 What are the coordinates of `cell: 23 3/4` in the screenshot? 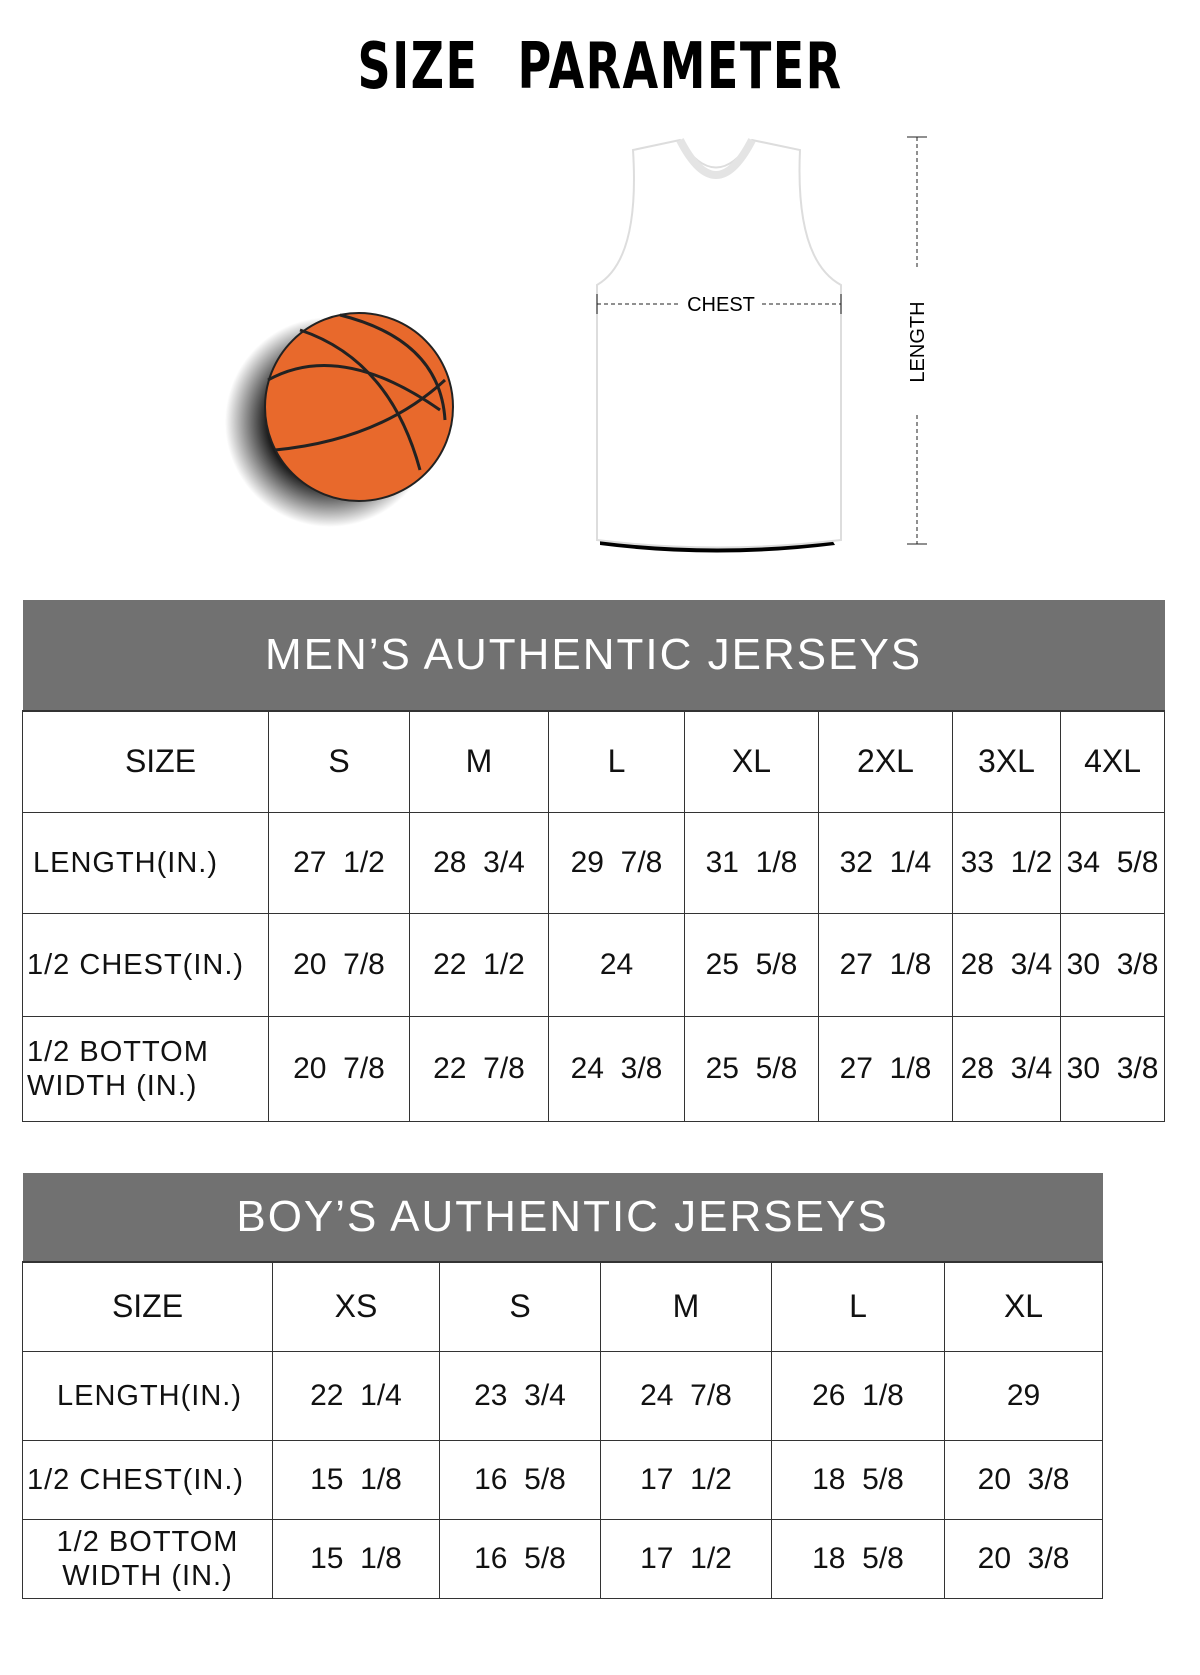 It's located at (520, 1395).